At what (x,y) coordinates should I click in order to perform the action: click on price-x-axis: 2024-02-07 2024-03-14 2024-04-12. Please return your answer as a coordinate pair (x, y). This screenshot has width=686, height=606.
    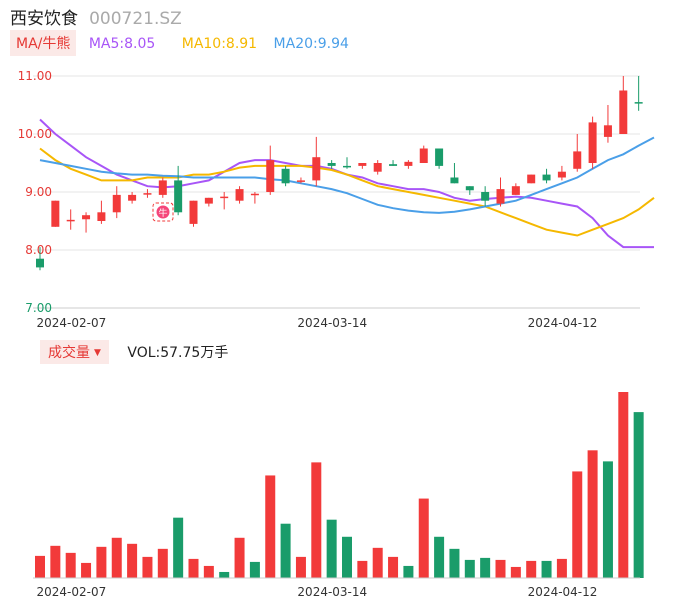
    Looking at the image, I should click on (316, 323).